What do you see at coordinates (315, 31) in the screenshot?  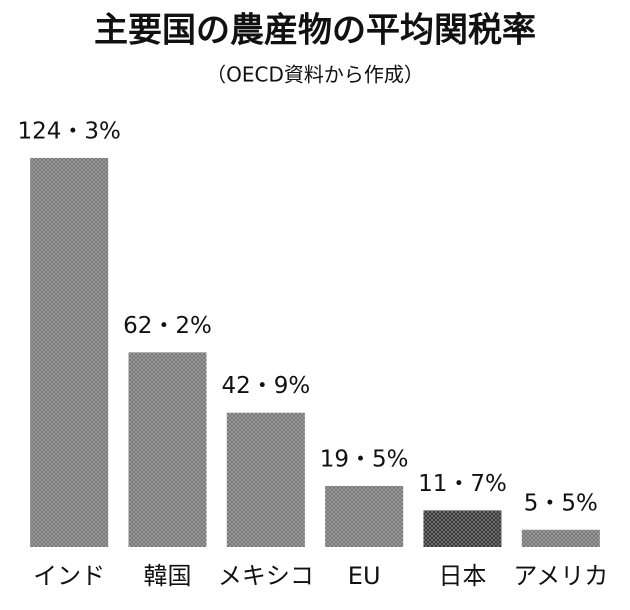 I see `chart-title: 主要国の農産物の平均関税率` at bounding box center [315, 31].